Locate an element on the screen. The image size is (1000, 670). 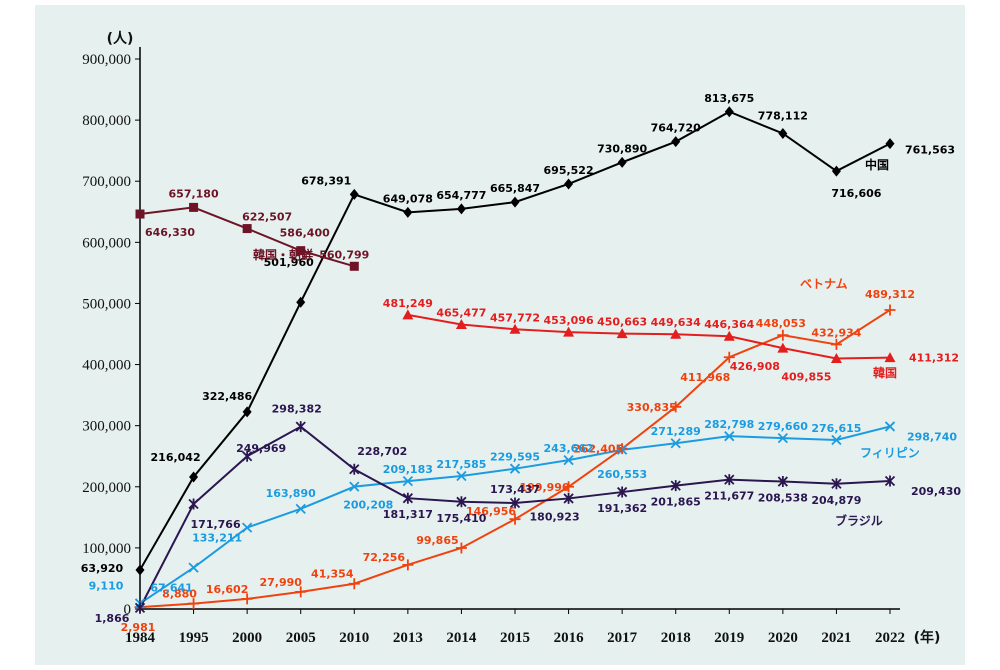
data-label: 229,595 is located at coordinates (515, 457).